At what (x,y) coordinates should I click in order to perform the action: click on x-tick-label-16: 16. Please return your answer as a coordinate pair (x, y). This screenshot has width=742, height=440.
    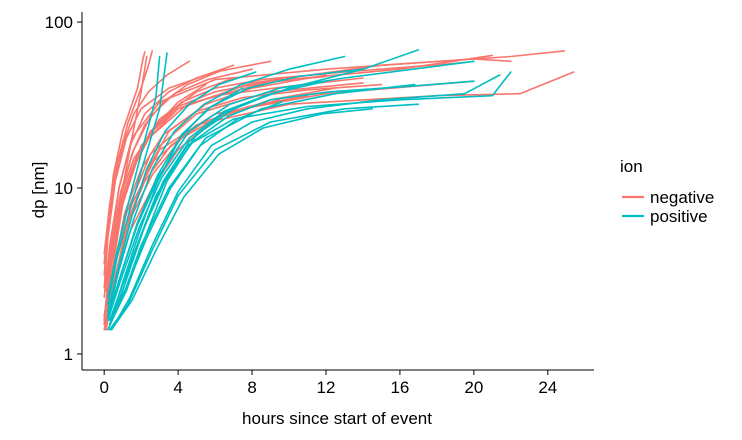
    Looking at the image, I should click on (399, 387).